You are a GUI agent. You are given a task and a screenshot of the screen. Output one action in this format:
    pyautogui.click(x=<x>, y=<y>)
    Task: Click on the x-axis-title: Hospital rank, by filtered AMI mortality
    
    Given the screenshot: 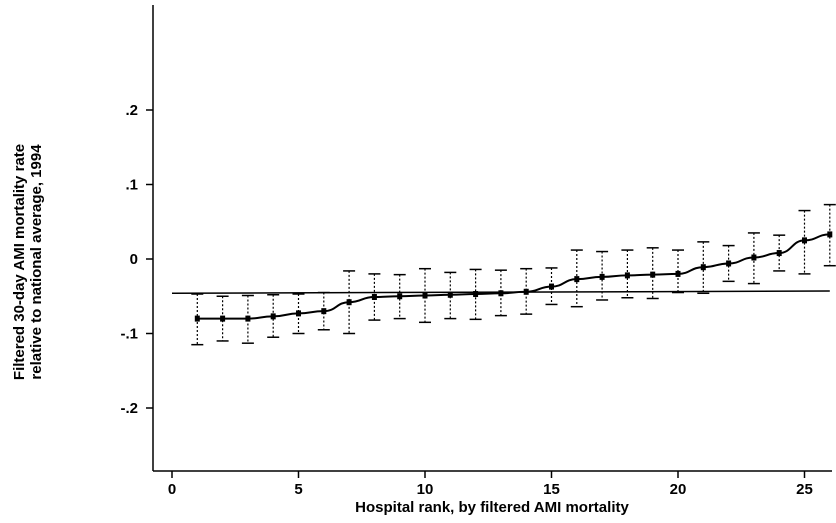 What is the action you would take?
    pyautogui.click(x=492, y=507)
    